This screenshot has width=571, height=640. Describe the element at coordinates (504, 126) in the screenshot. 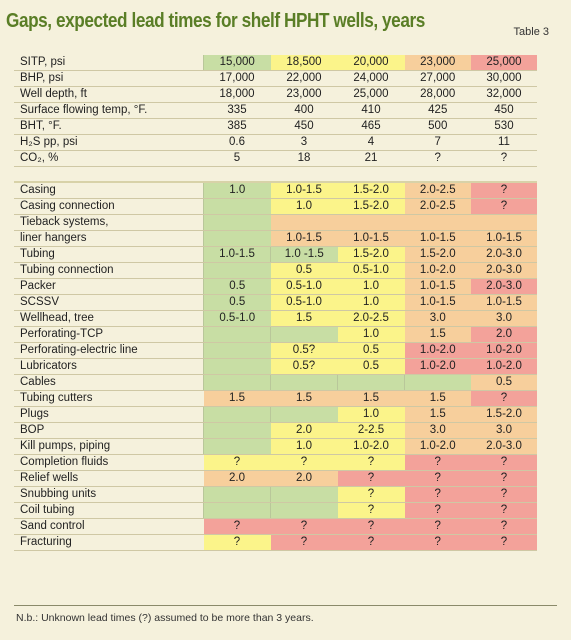

I see `lead-time-cell: 530` at that location.